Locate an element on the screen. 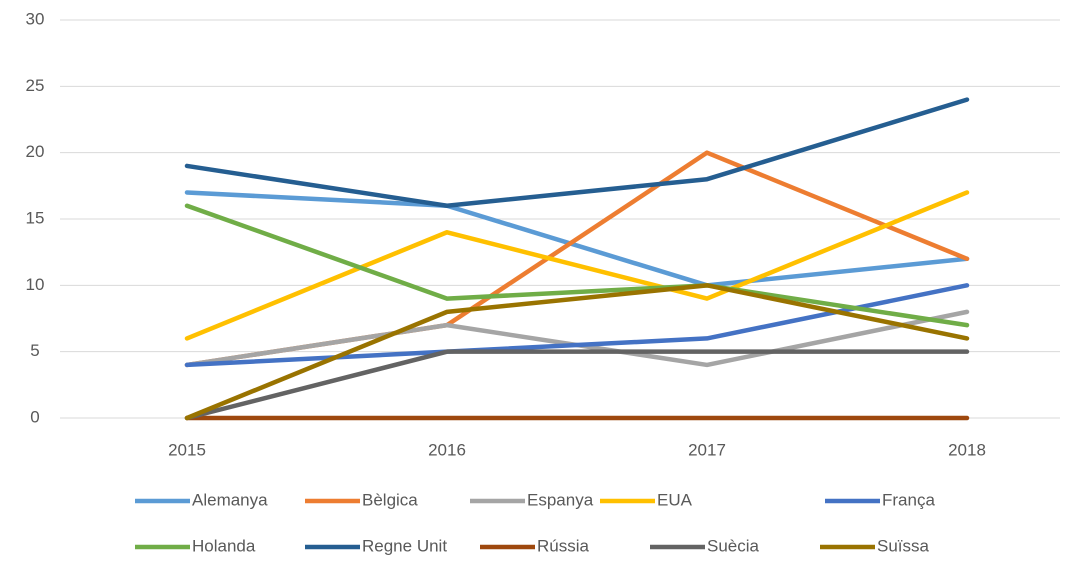  legend-label: Espanya is located at coordinates (560, 499).